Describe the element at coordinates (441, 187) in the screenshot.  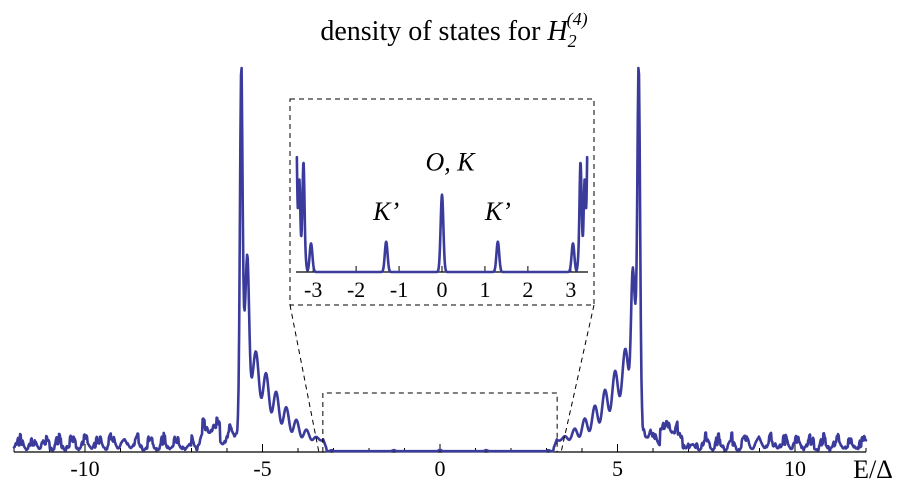
I see `inset-annotations: O, K K’ K’` at that location.